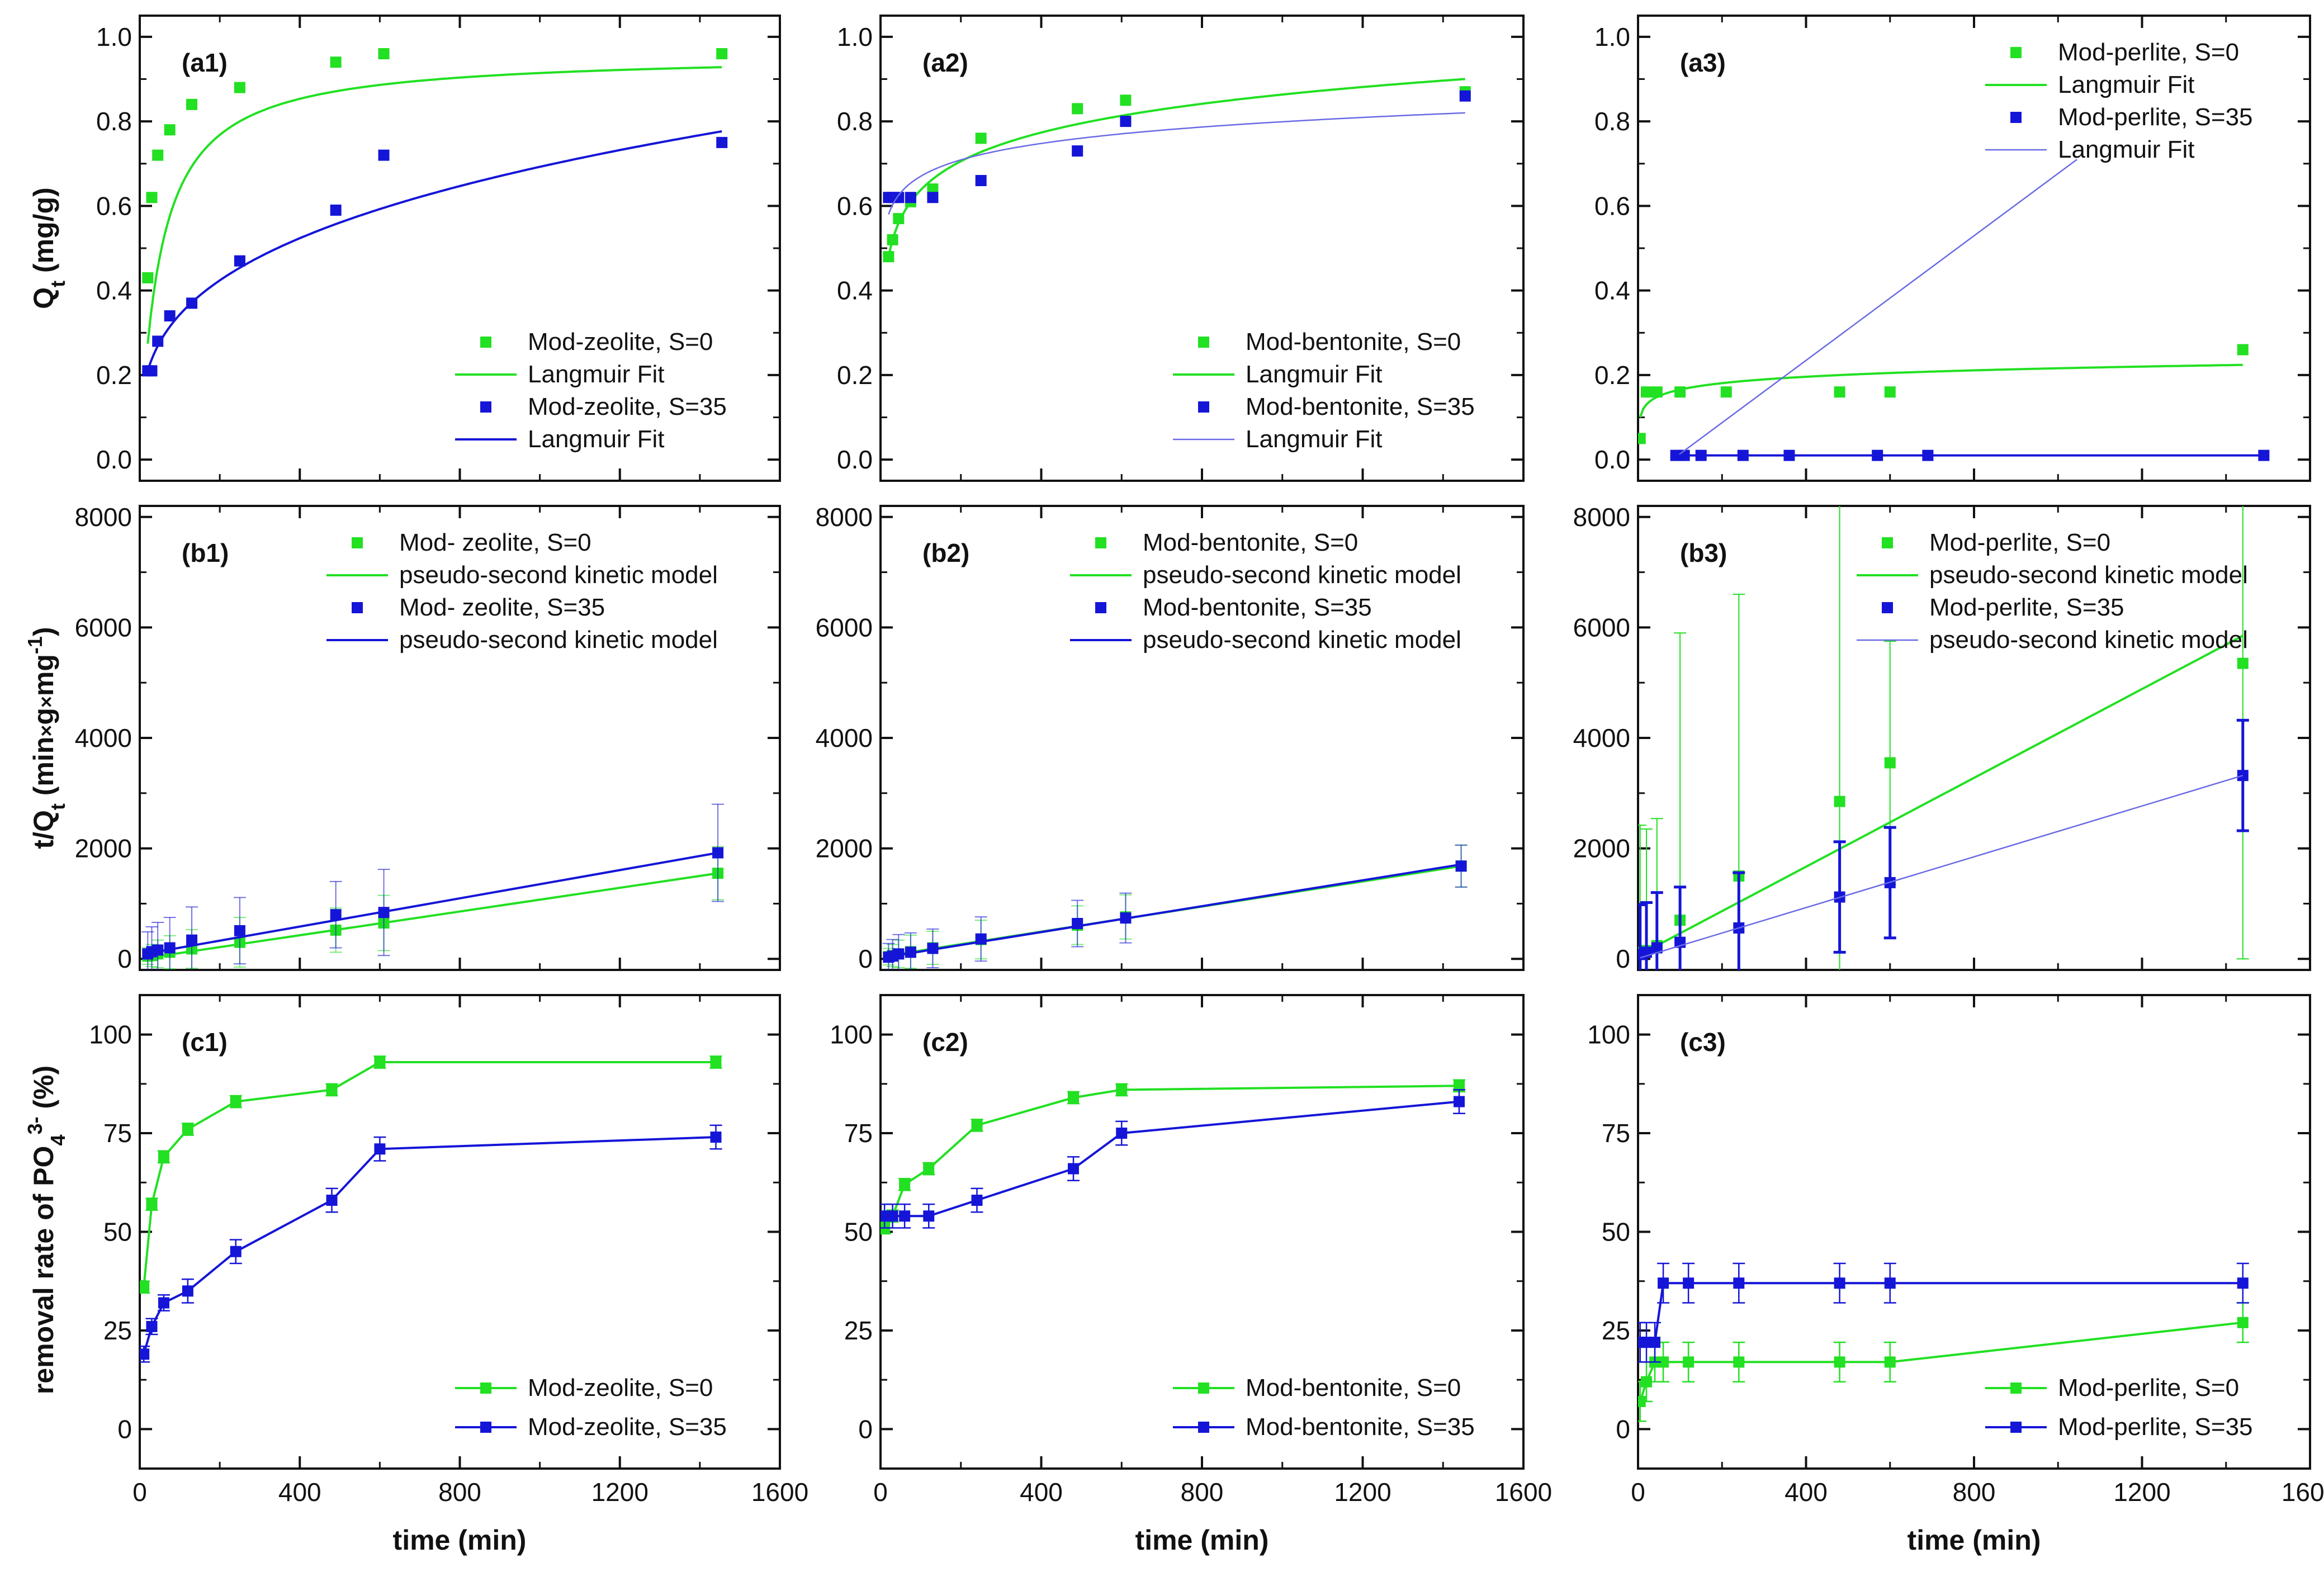 The image size is (2324, 1572). I want to click on legend-label: Mod-bentonite, S=0, so click(1353, 1387).